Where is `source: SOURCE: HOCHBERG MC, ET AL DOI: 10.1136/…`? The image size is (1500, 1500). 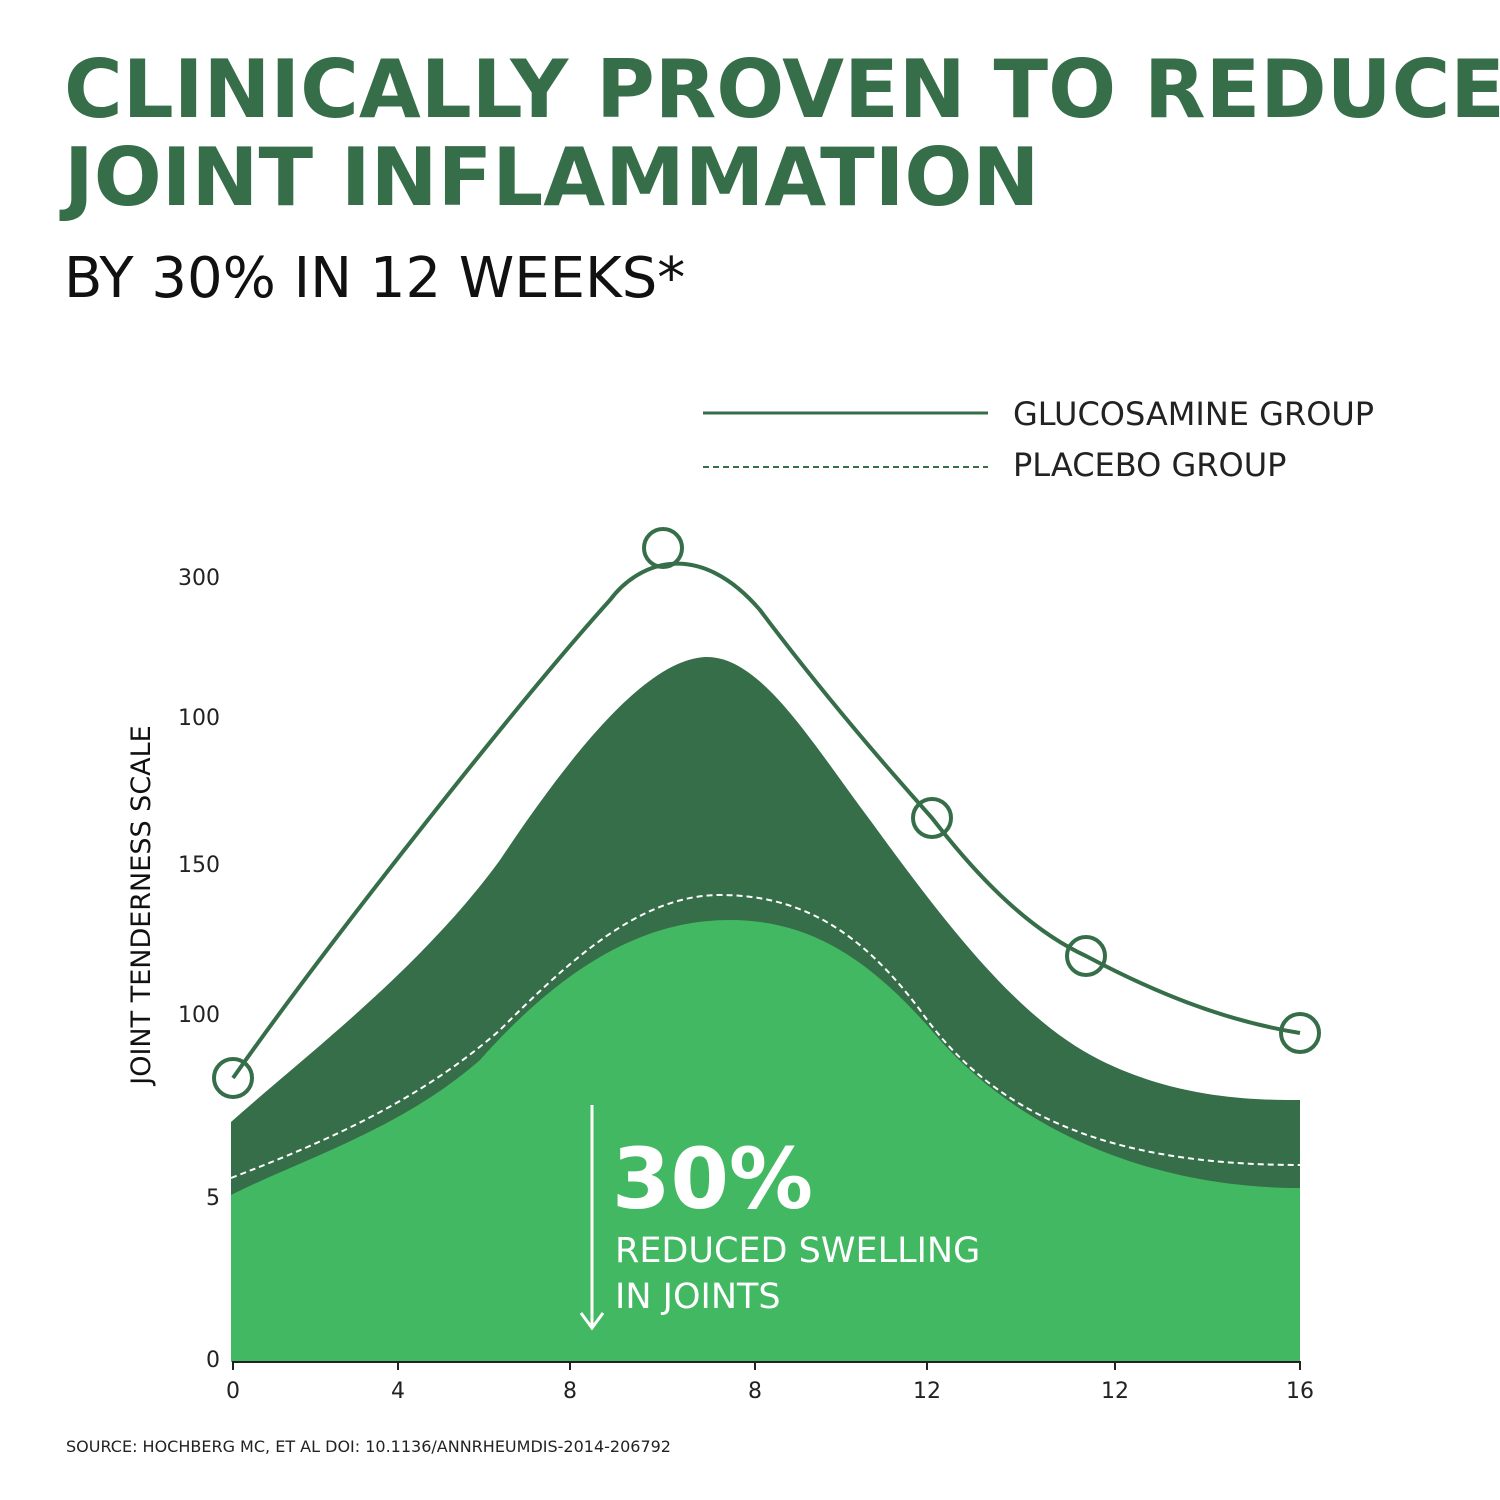 source: SOURCE: HOCHBERG MC, ET AL DOI: 10.1136/… is located at coordinates (368, 1446).